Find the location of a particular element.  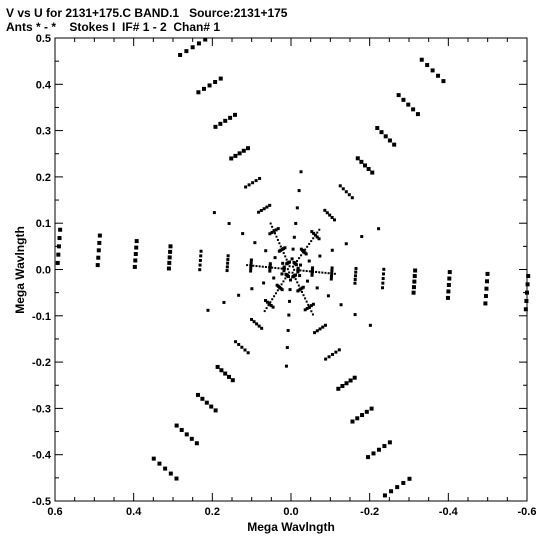

x-tick-label: -0.4 is located at coordinates (449, 512).